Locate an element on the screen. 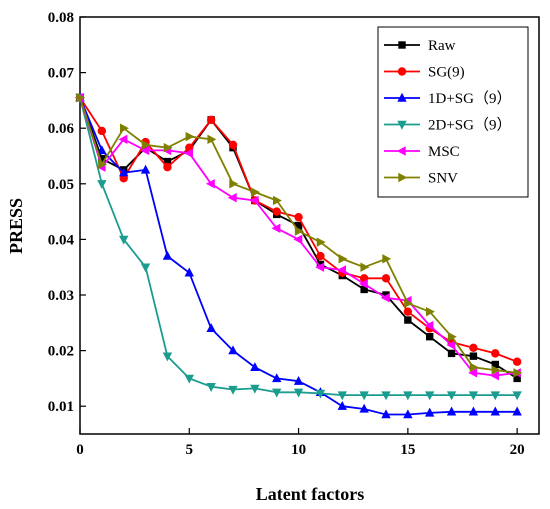 Image resolution: width=550 pixels, height=509 pixels. legend-label: SG(9) is located at coordinates (446, 73).